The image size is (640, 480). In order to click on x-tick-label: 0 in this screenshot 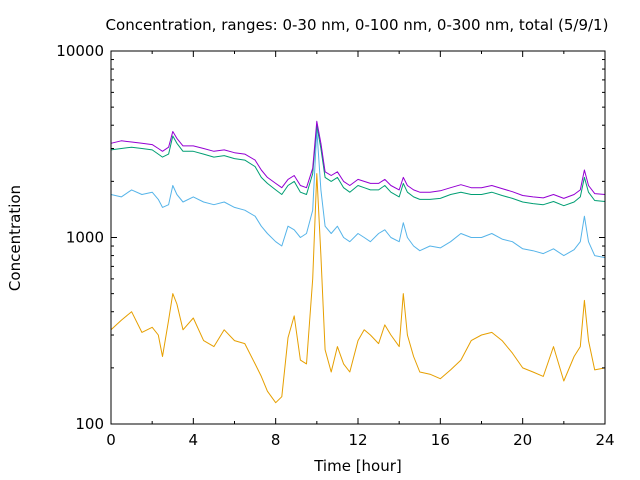, I will do `click(111, 440)`.